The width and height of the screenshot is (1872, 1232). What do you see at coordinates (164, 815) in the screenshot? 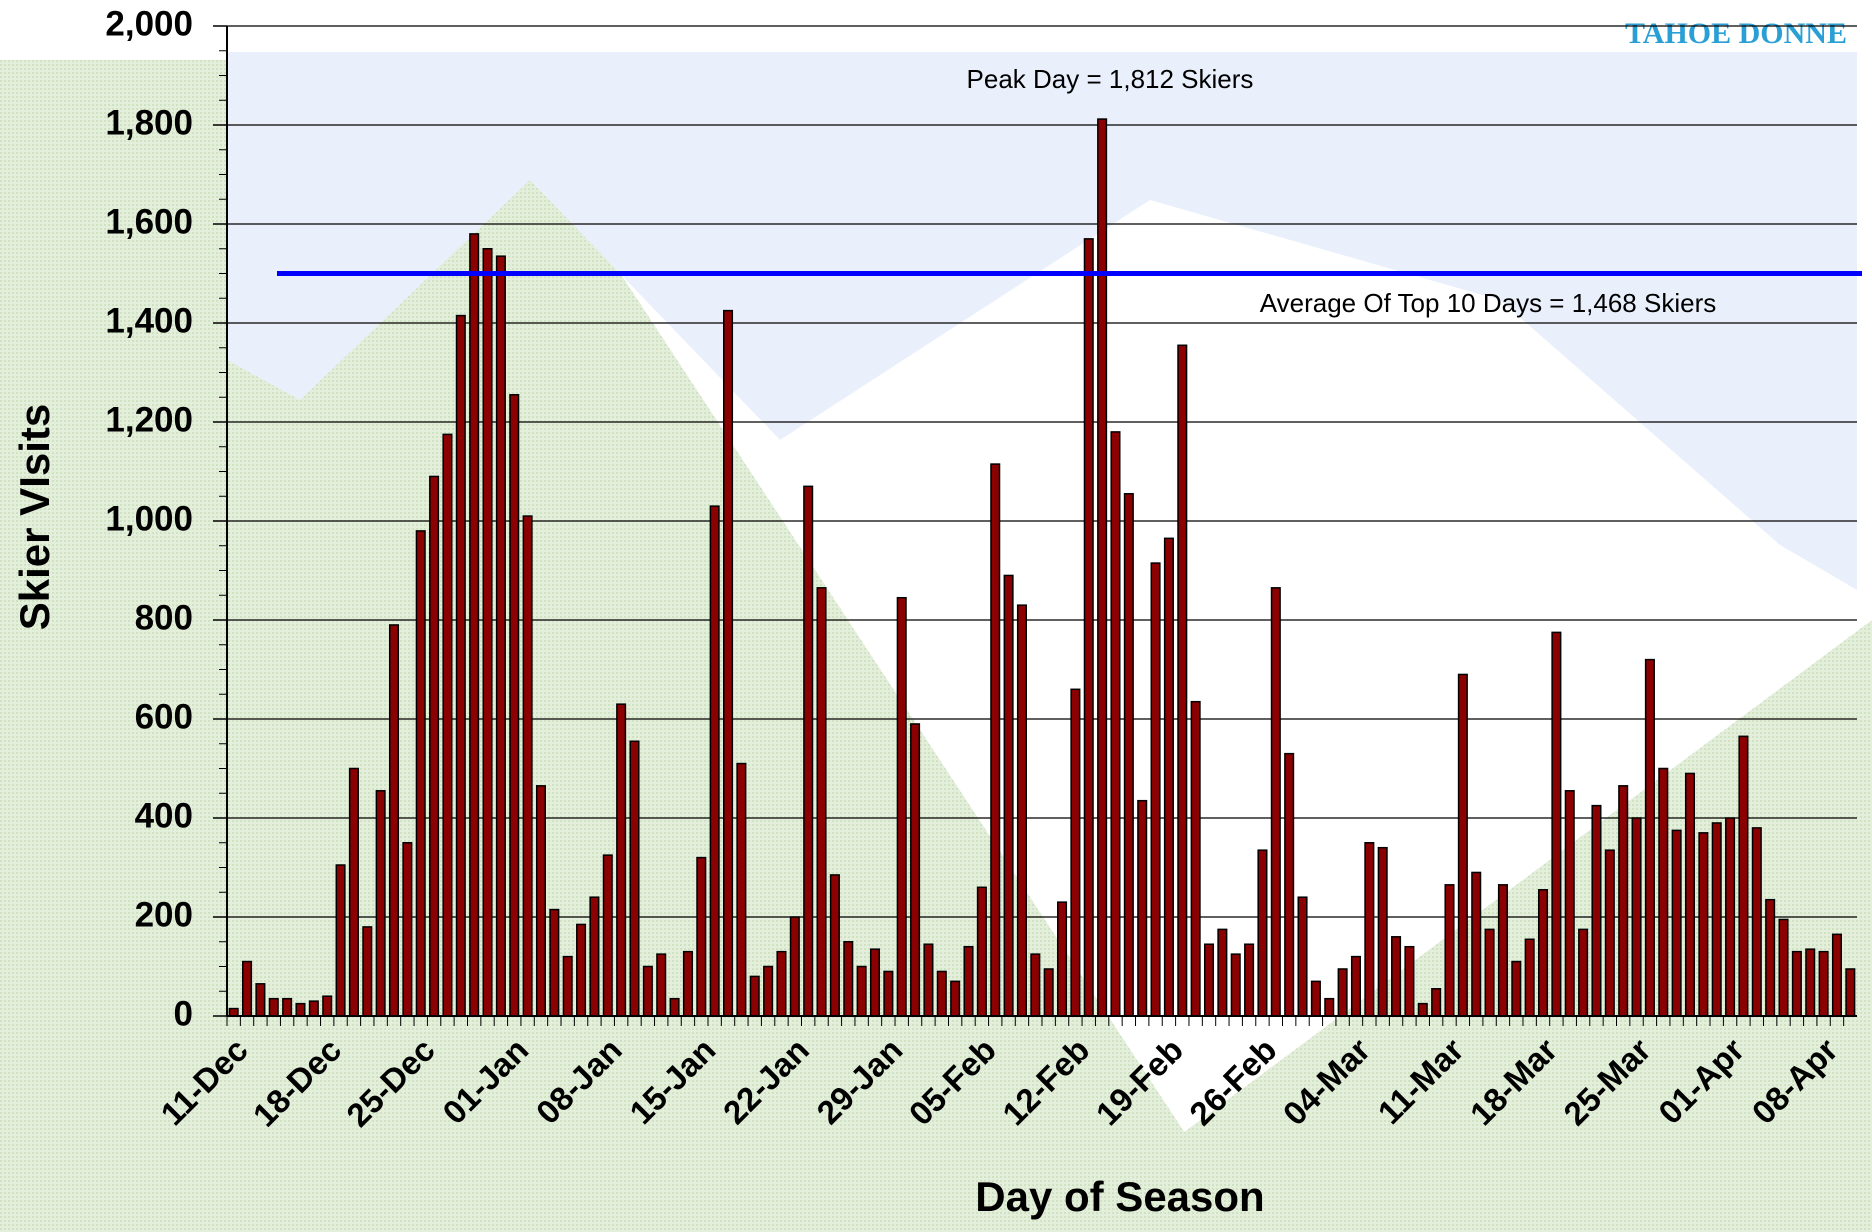
I see `y-tick-label: 400` at bounding box center [164, 815].